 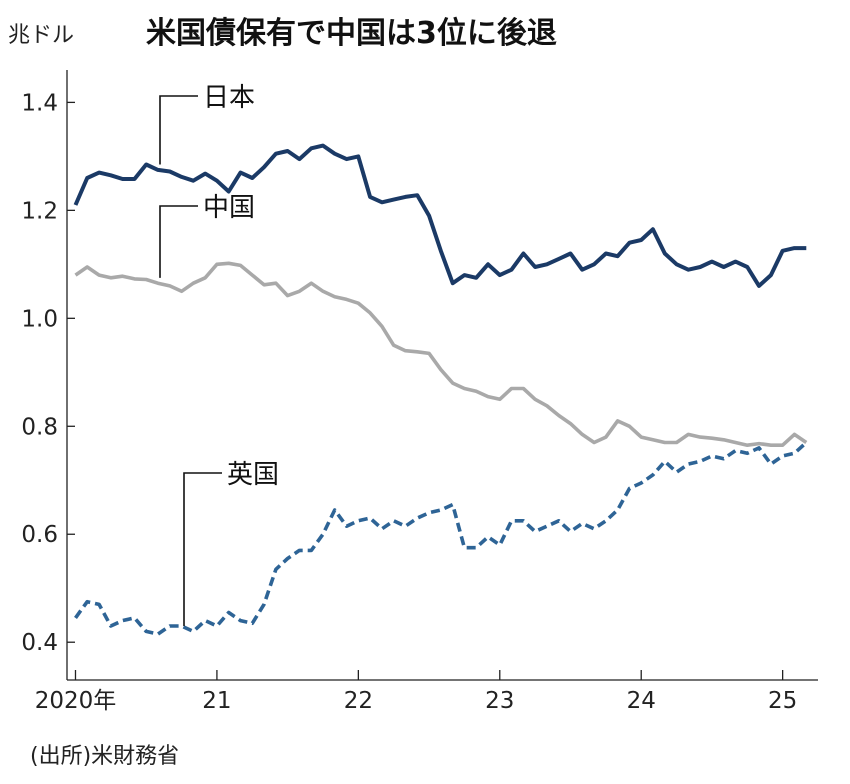 I want to click on x-tick-label: 23, so click(x=499, y=701).